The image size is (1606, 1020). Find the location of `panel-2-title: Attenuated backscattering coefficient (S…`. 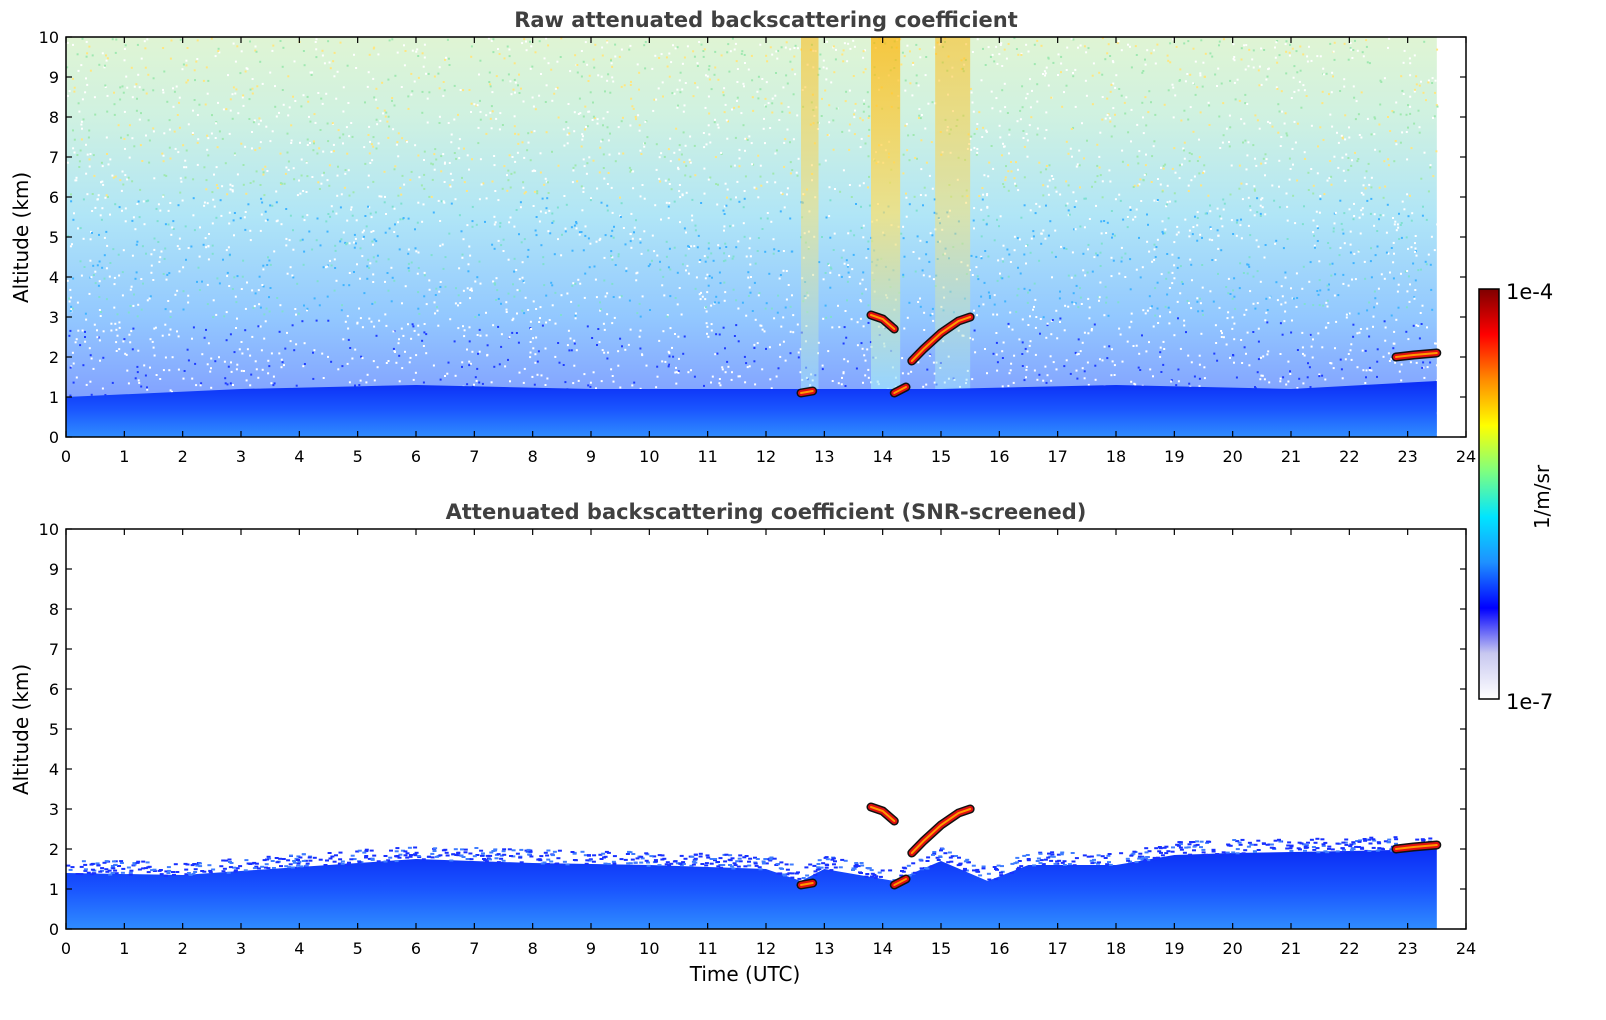

panel-2-title: Attenuated backscattering coefficient (S… is located at coordinates (766, 512).